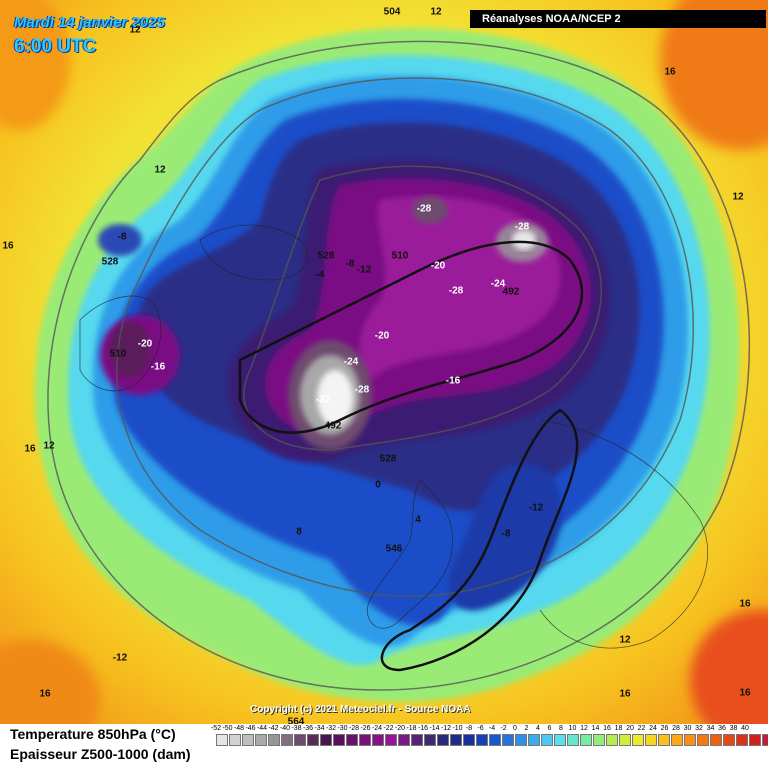 The width and height of the screenshot is (768, 768). I want to click on legend-tick: 22, so click(642, 728).